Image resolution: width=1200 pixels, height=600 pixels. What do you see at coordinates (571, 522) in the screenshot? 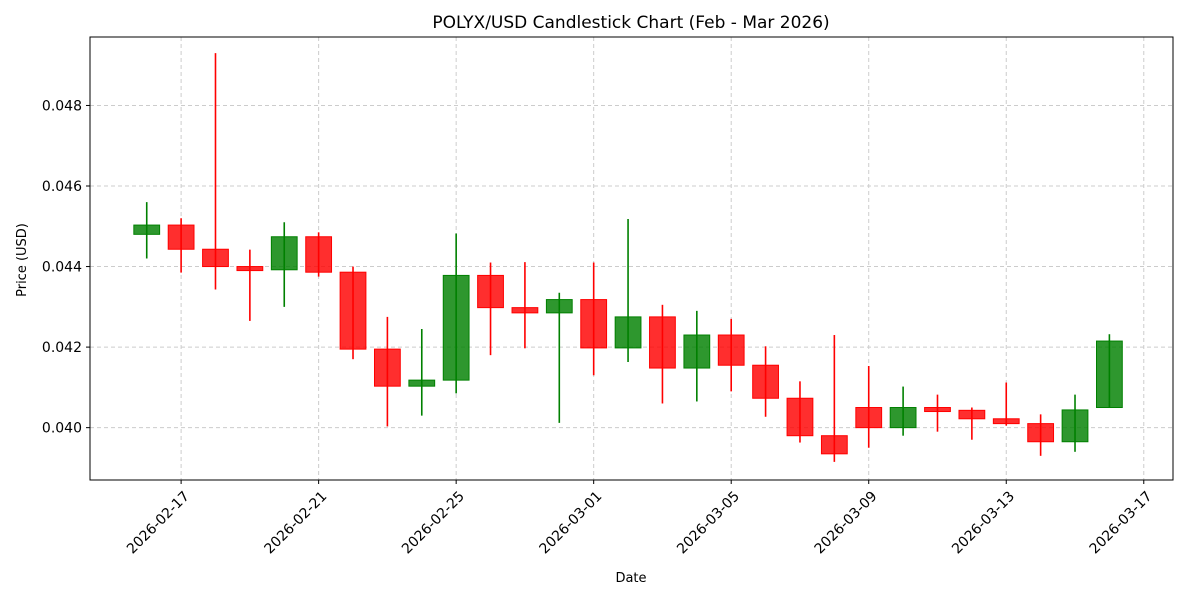
I see `x-tick-label: 2026-03-01` at bounding box center [571, 522].